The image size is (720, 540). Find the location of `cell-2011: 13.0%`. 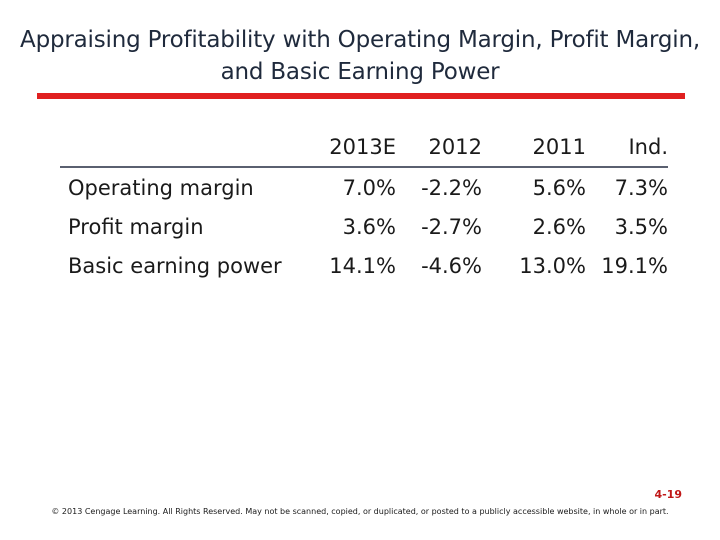

cell-2011: 13.0% is located at coordinates (552, 265).